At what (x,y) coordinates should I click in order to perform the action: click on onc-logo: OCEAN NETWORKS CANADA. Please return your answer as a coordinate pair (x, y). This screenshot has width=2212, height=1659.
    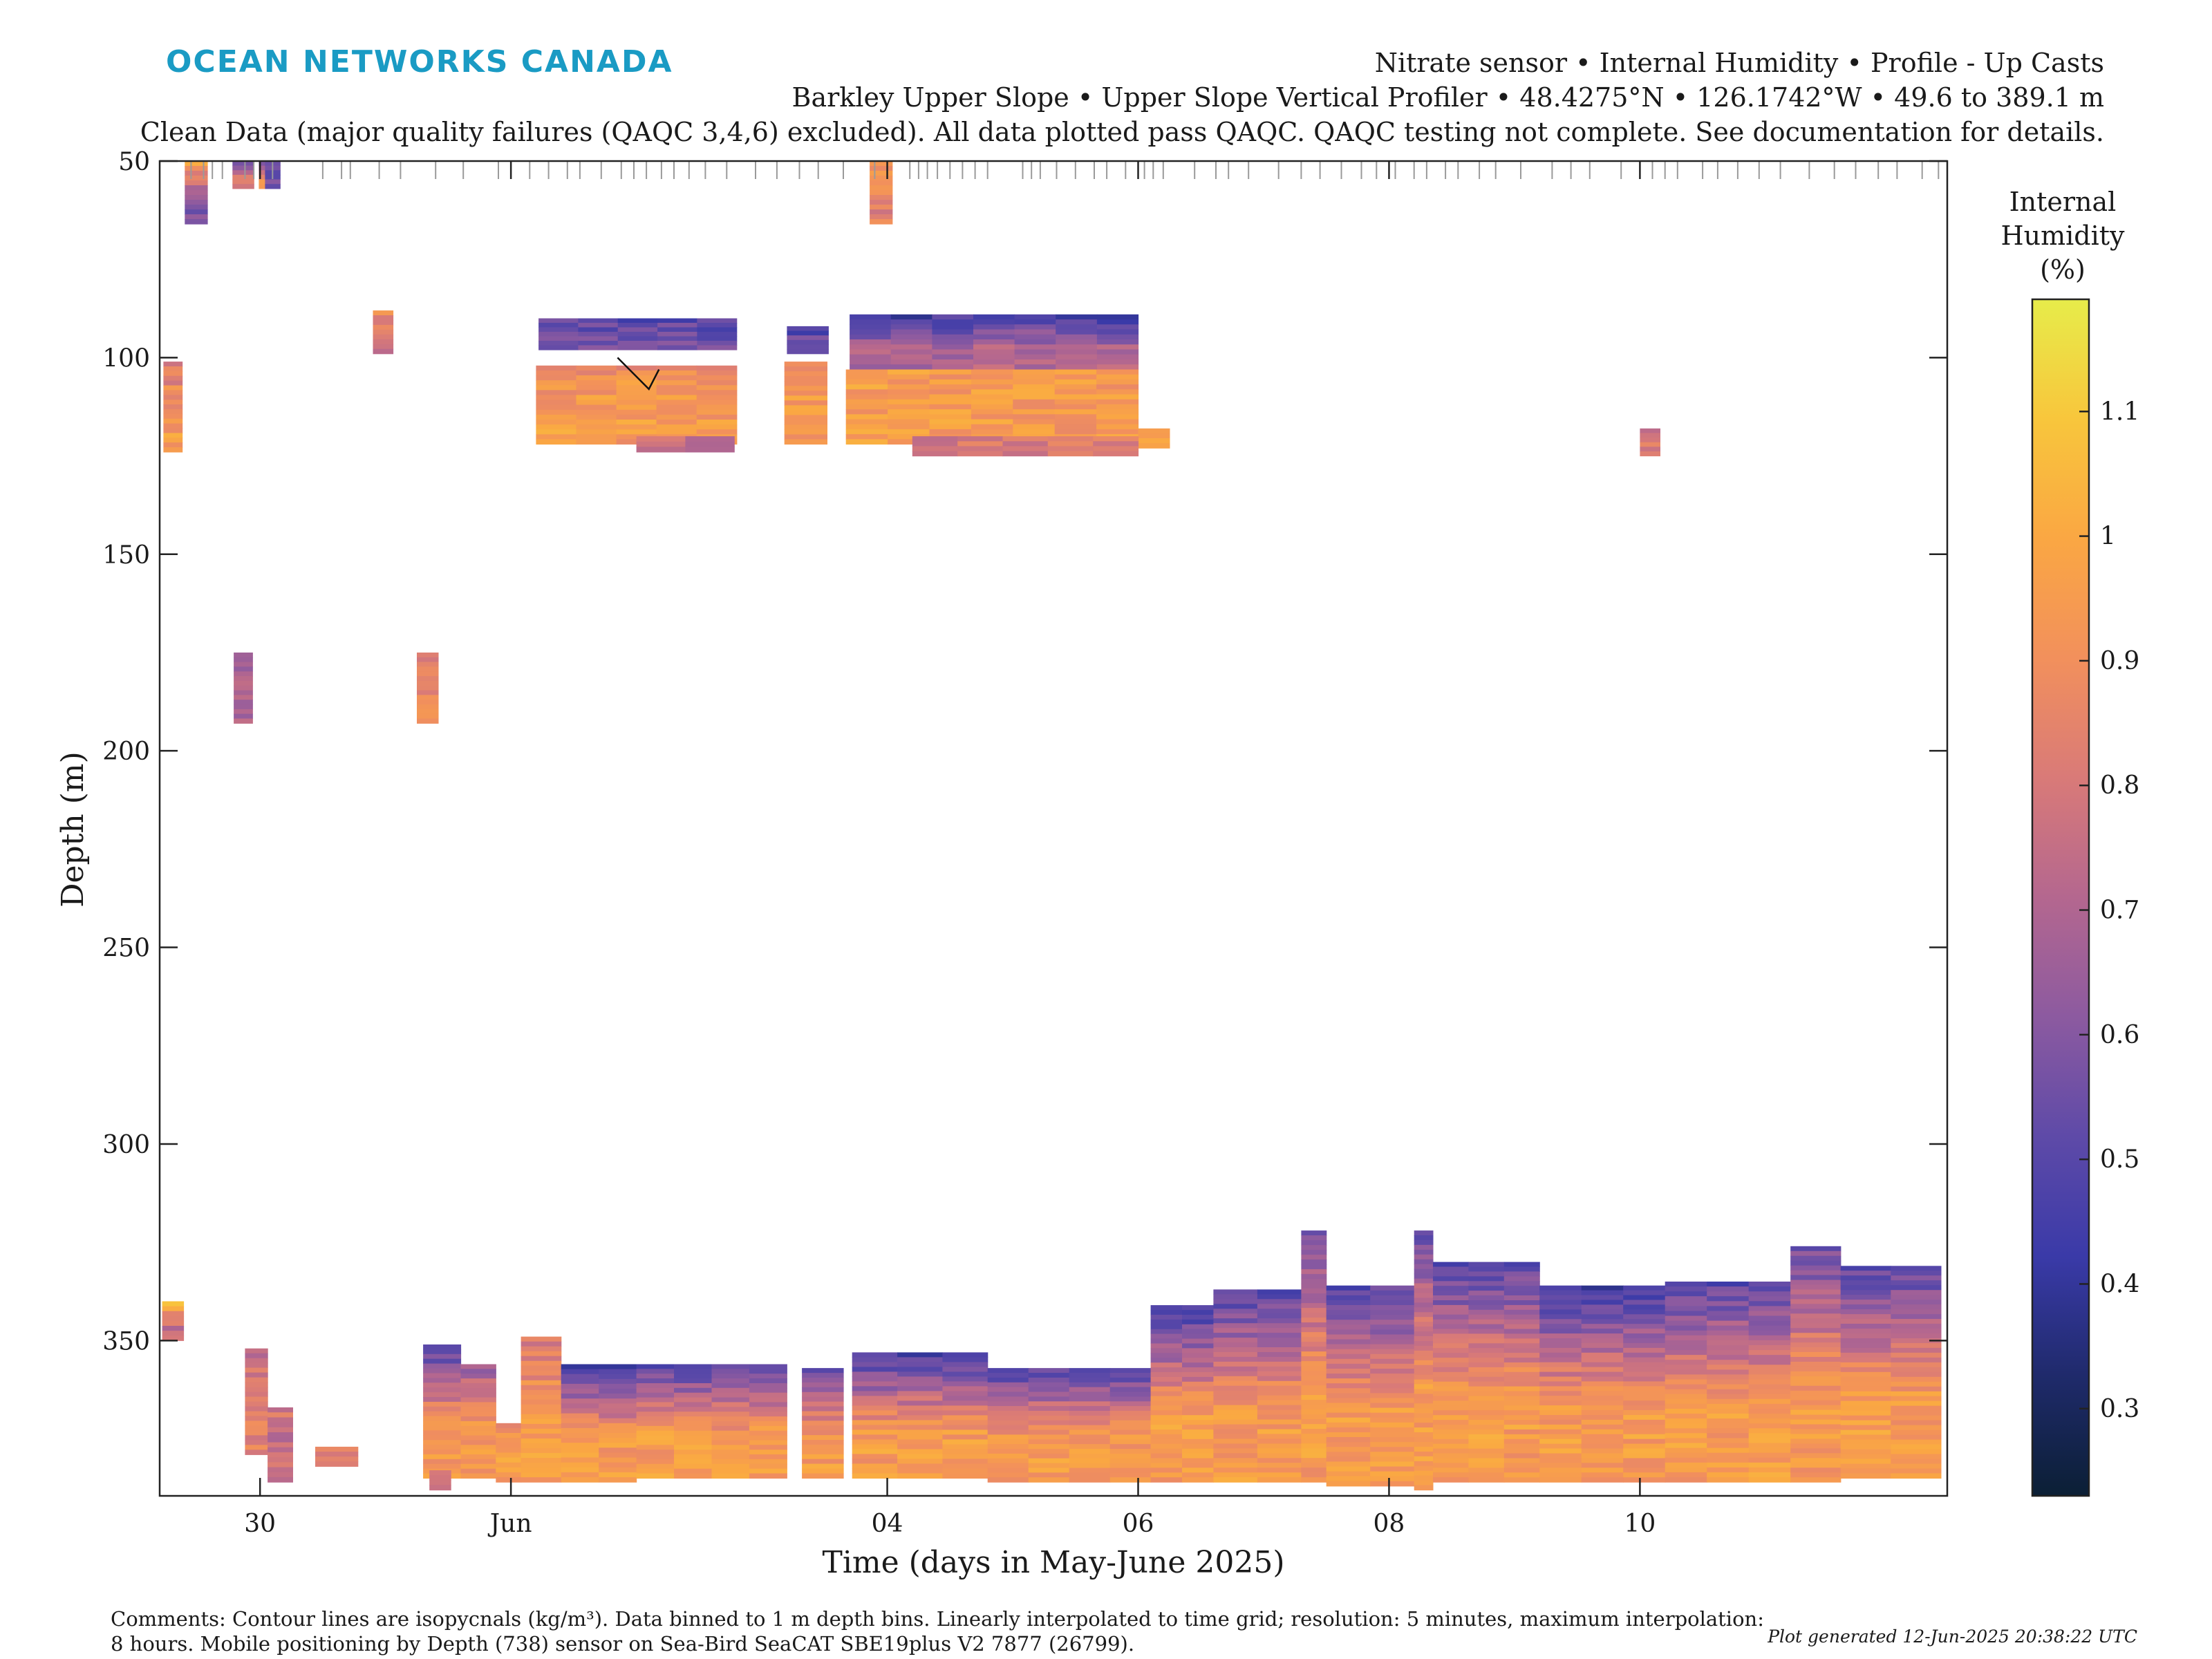
    Looking at the image, I should click on (419, 61).